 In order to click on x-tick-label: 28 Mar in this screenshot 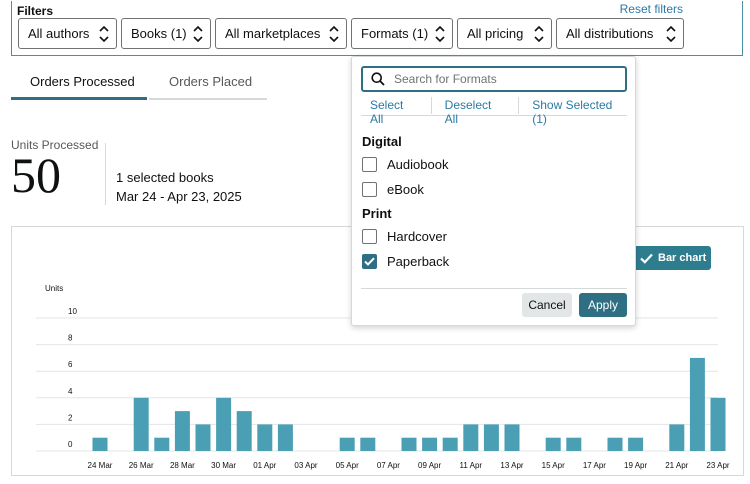, I will do `click(182, 465)`.